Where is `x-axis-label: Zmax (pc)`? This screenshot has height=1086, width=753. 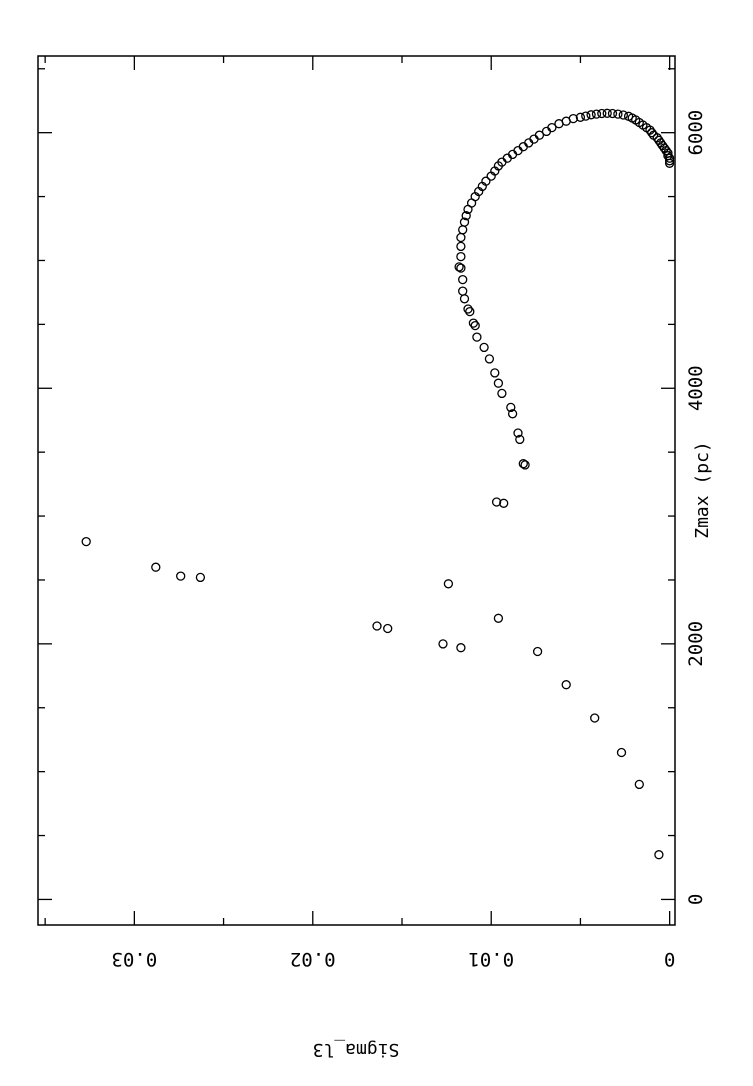 x-axis-label: Zmax (pc) is located at coordinates (702, 490).